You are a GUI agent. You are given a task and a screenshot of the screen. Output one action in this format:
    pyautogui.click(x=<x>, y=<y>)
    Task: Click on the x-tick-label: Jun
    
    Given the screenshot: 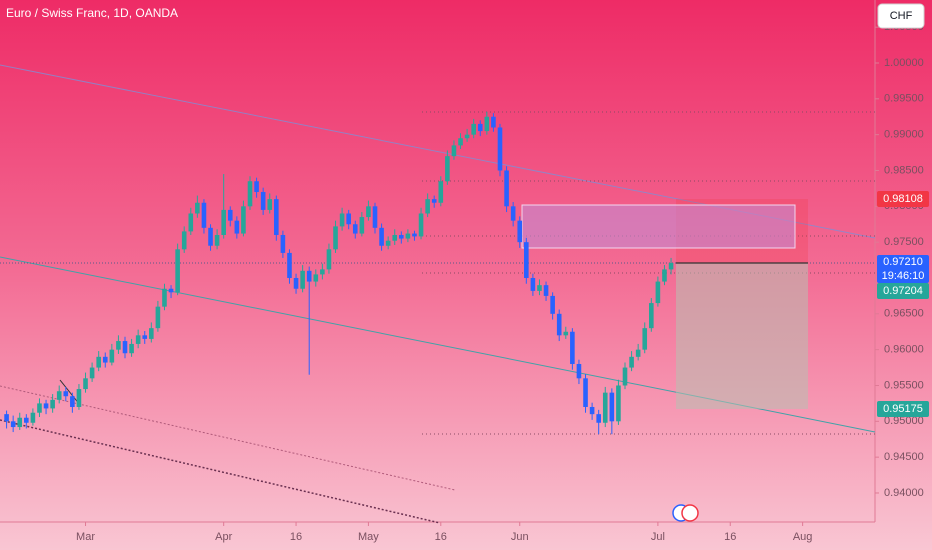 What is the action you would take?
    pyautogui.click(x=520, y=537)
    